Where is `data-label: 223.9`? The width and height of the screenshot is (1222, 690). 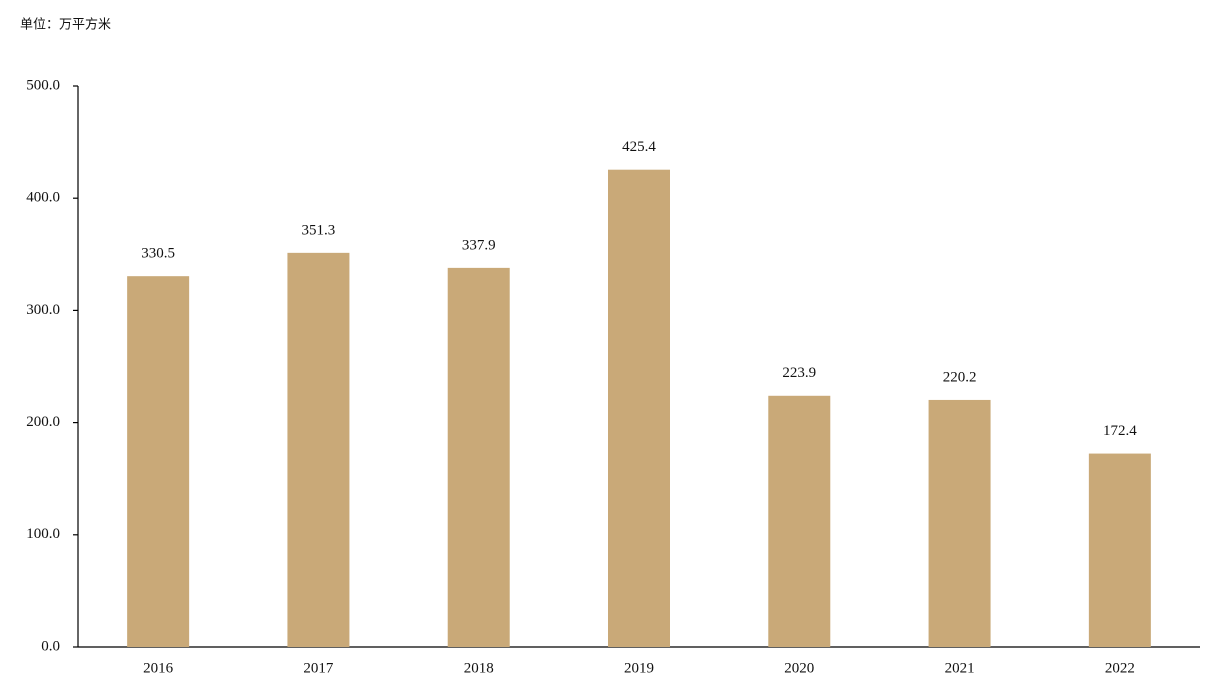 data-label: 223.9 is located at coordinates (799, 373).